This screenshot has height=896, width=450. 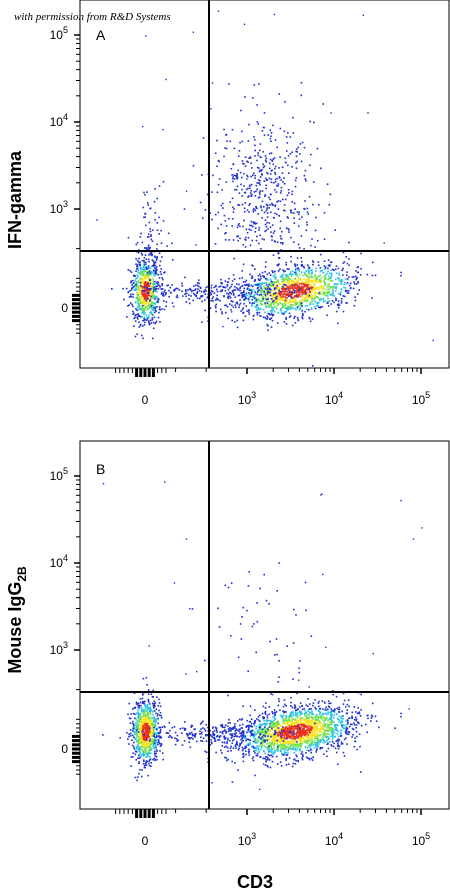 I want to click on y-tick-label: 0, so click(x=64, y=308).